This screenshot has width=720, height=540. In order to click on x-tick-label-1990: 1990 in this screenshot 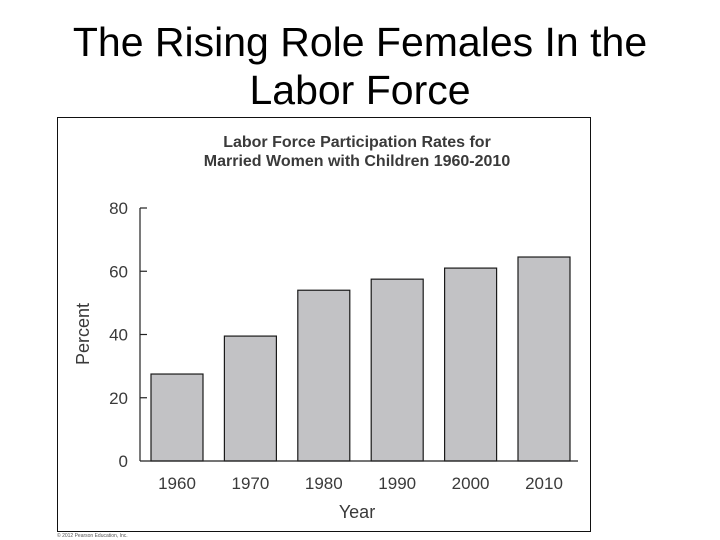, I will do `click(397, 483)`.